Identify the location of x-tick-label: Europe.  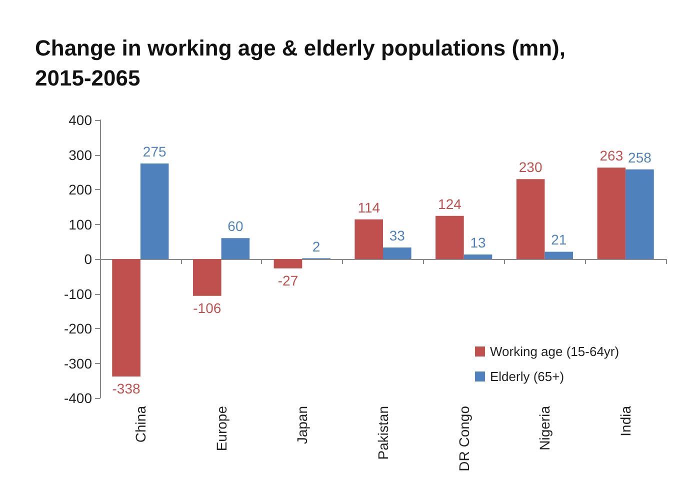
(221, 429).